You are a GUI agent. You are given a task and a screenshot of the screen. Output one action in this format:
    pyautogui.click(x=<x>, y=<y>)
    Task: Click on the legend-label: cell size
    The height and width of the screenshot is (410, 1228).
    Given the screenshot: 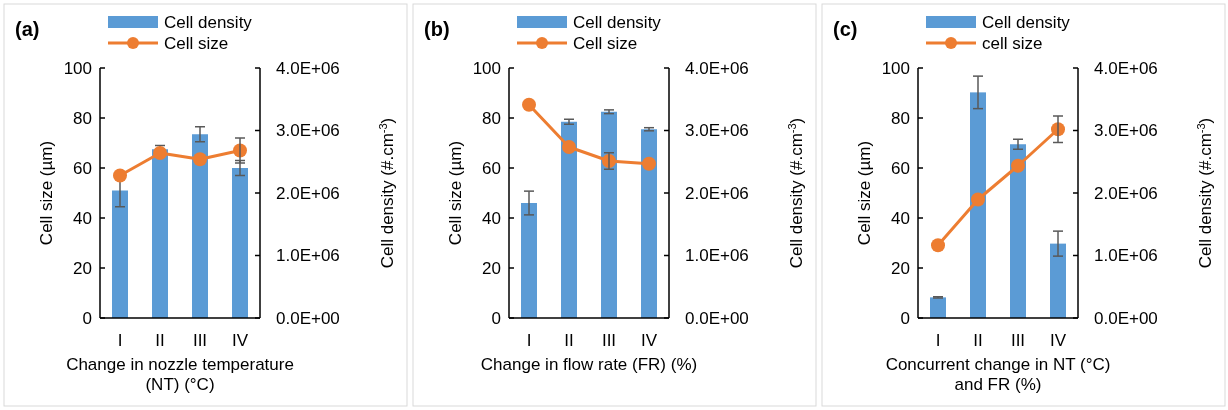 What is the action you would take?
    pyautogui.click(x=1012, y=43)
    